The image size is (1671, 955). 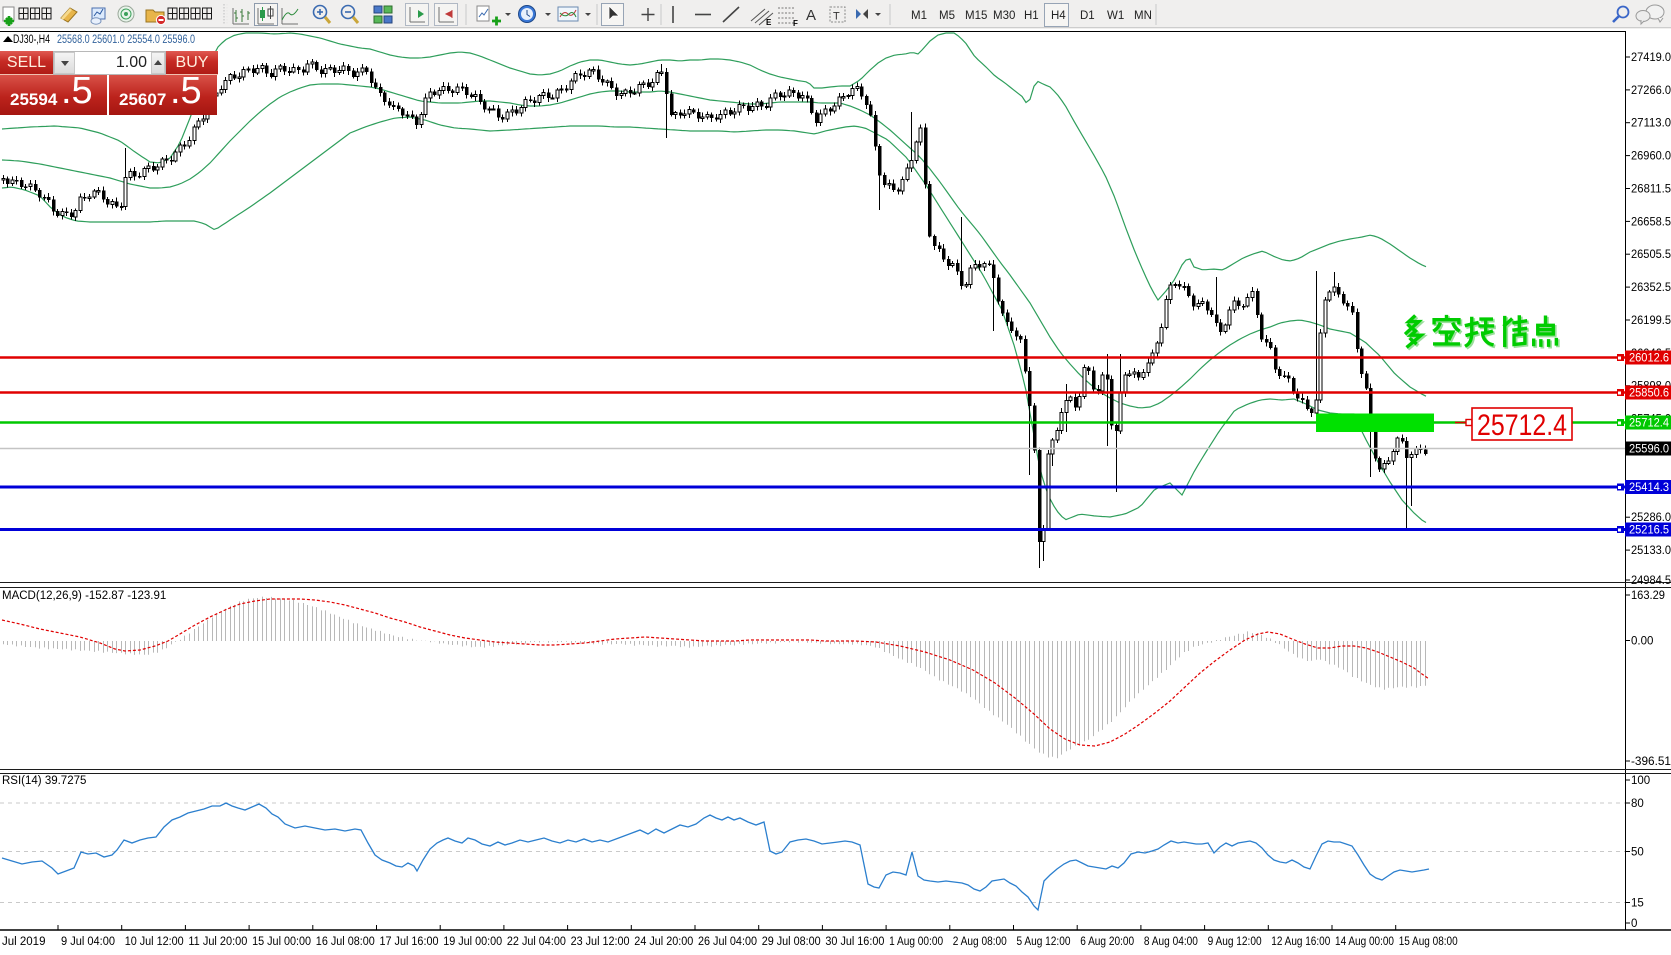 What do you see at coordinates (791, 942) in the screenshot?
I see `svg-text: 29 Jul 08:00` at bounding box center [791, 942].